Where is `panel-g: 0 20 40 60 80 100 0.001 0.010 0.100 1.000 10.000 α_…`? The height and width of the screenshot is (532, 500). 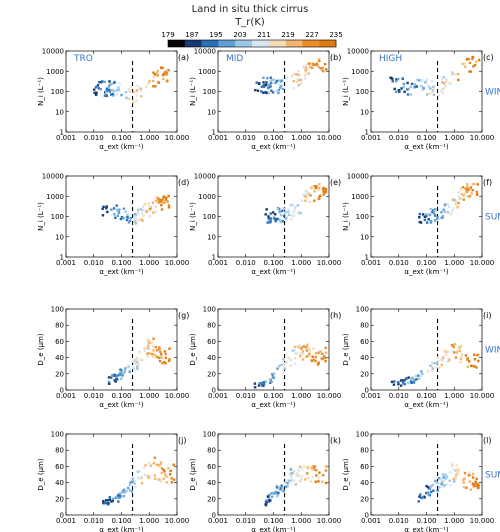 panel-g: 0 20 40 60 80 100 0.001 0.010 0.100 1.000 10.000 α_… is located at coordinates (113, 358).